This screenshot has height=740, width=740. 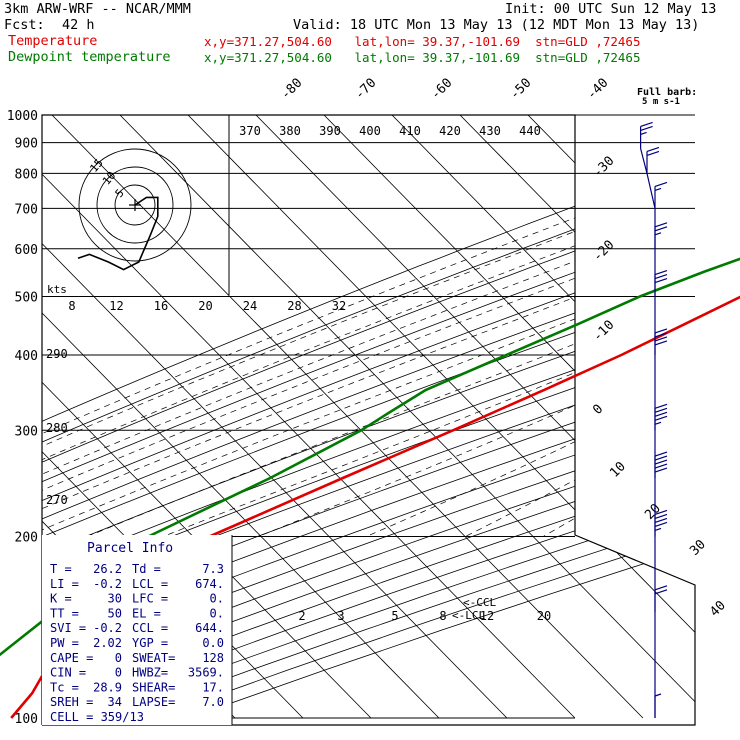 What do you see at coordinates (26, 144) in the screenshot?
I see `pressure-label-900: 900` at bounding box center [26, 144].